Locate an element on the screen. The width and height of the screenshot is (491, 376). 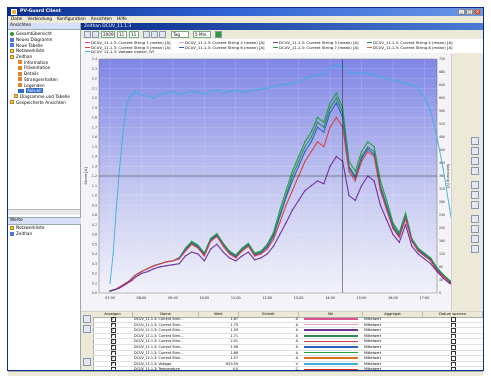
tree-item-legends: Legenden is located at coordinates (45, 85).